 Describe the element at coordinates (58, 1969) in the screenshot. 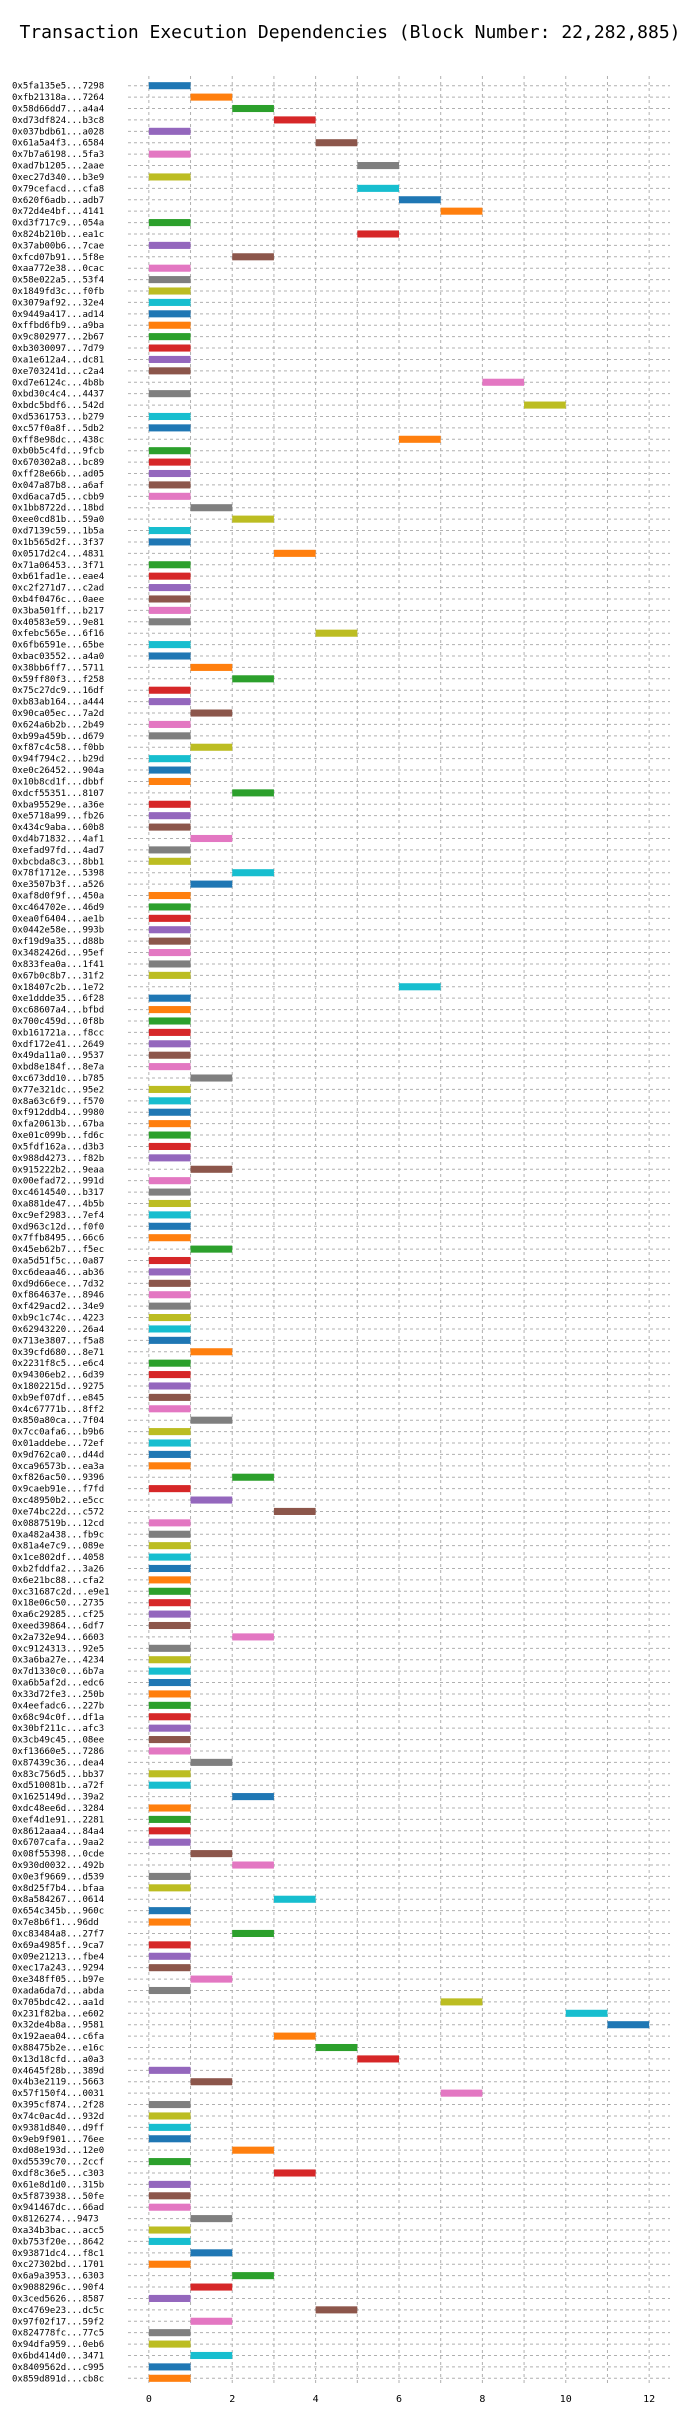

I see `y-tick-label: 0xec17a243...9294` at that location.